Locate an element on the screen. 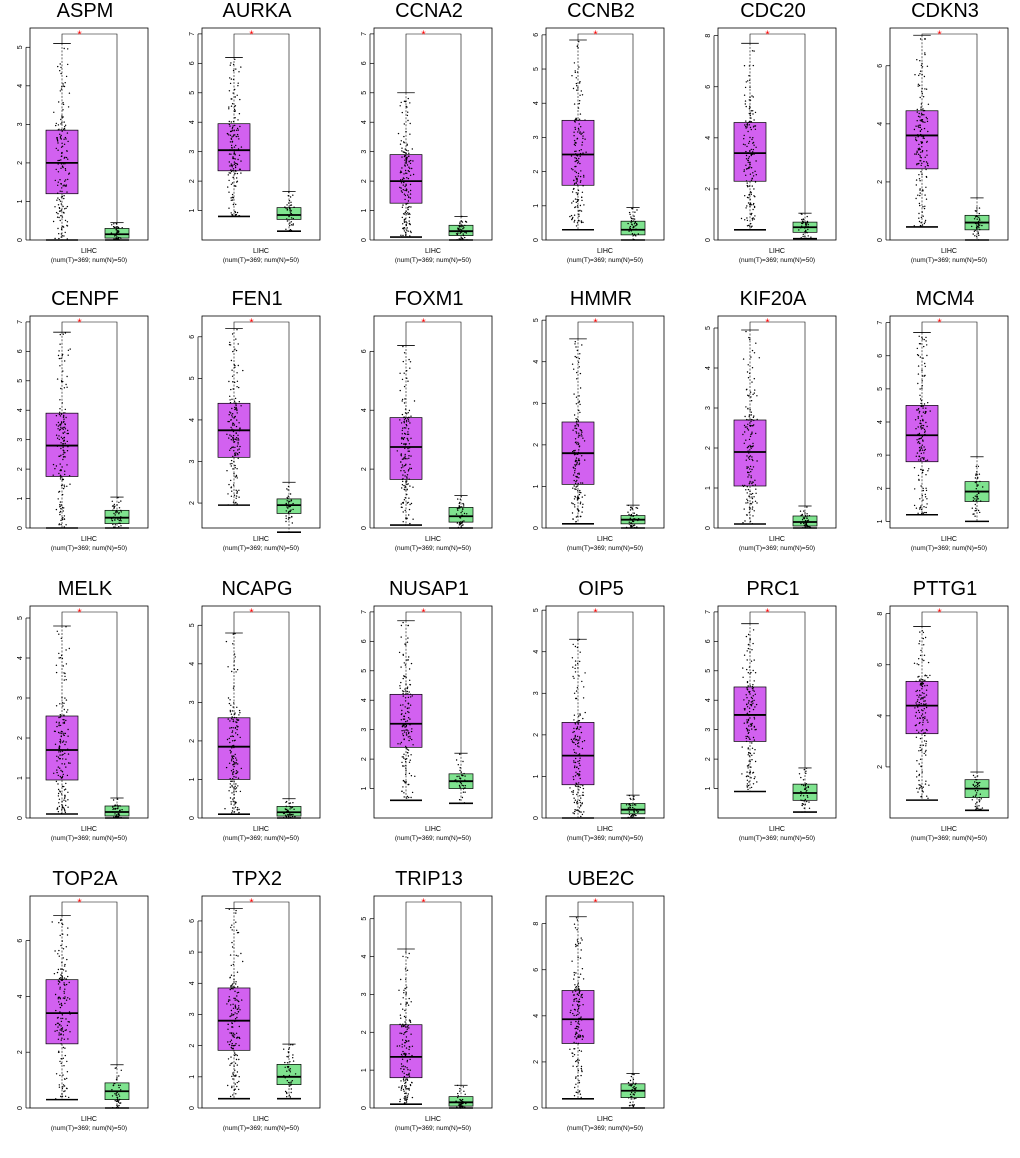 Image resolution: width=1020 pixels, height=1158 pixels. y-tick-label: 0 is located at coordinates (20, 528).